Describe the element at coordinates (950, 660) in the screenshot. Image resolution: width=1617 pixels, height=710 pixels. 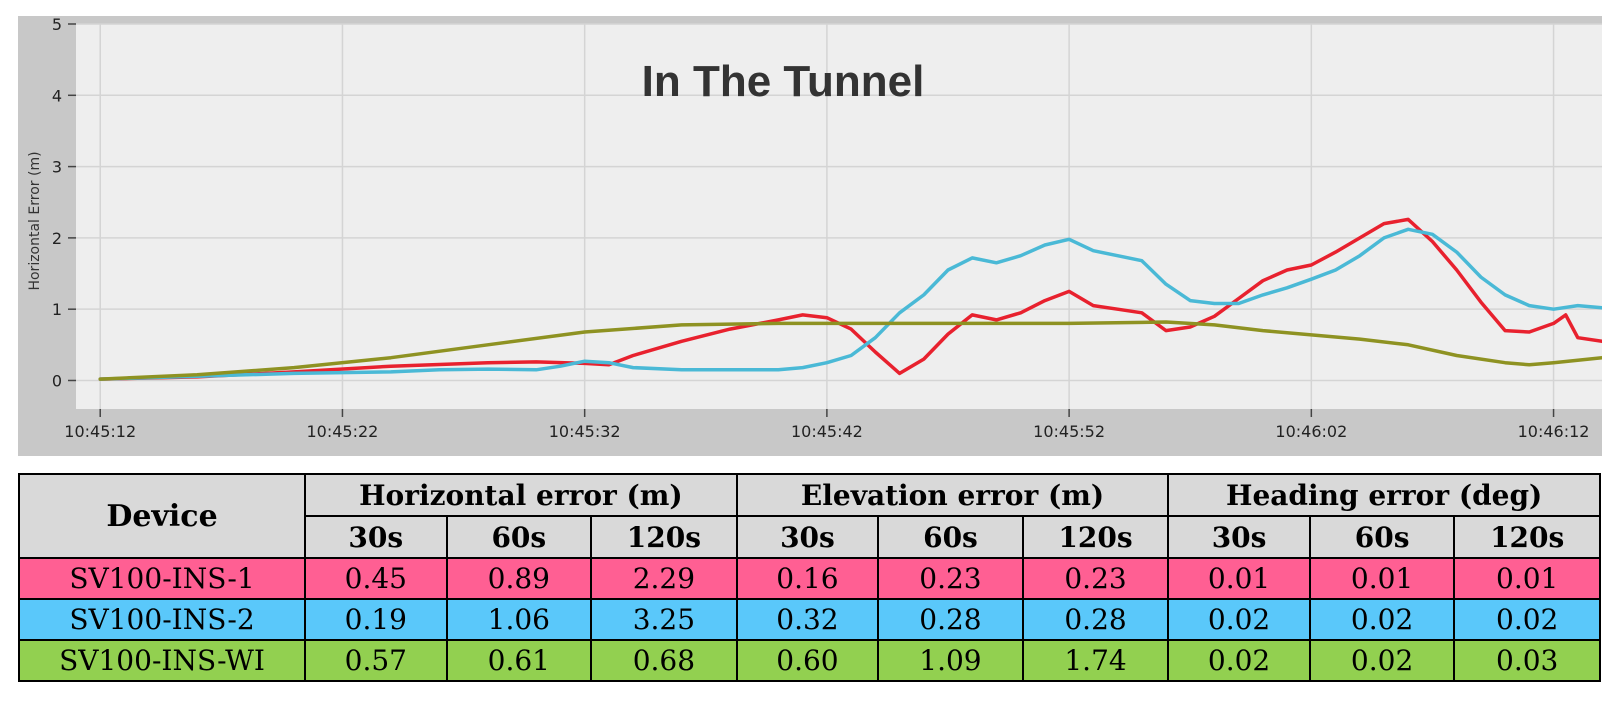
I see `value-cell: 1.09` at that location.